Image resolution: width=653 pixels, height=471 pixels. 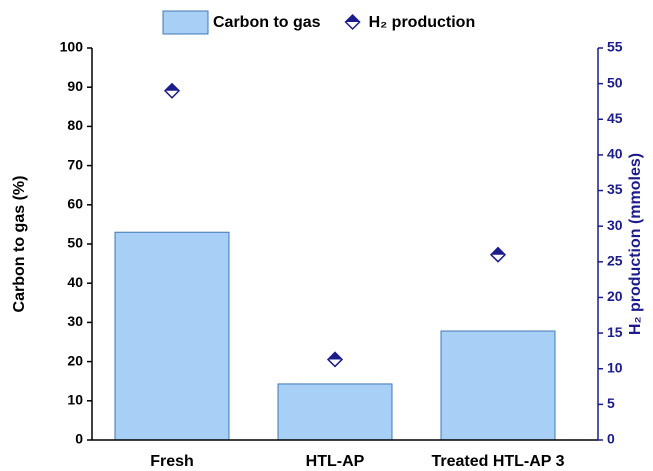 I want to click on y2-tick-label: 20, so click(x=615, y=296).